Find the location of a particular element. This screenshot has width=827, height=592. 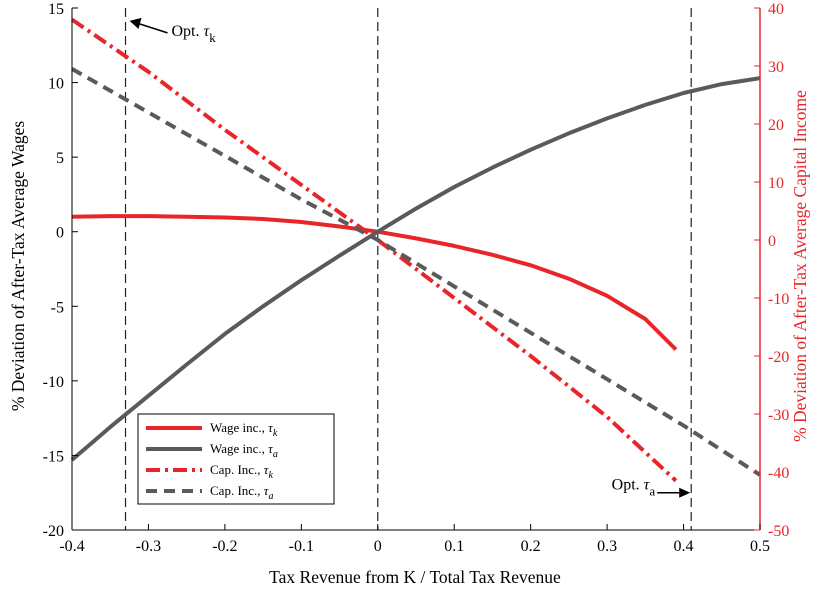

x-tick-label: 0.1 is located at coordinates (454, 546).